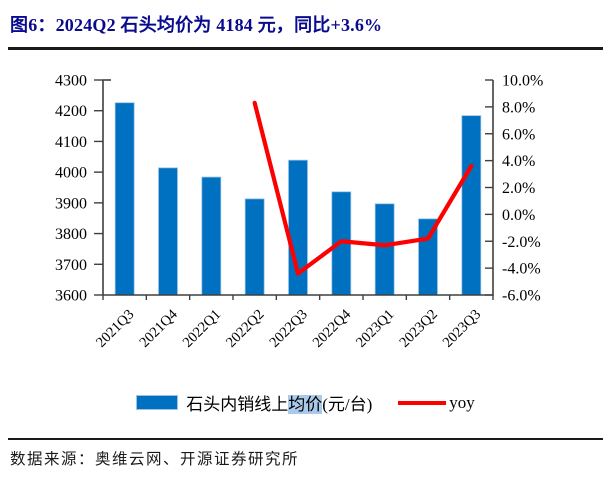 This screenshot has height=483, width=611. I want to click on line-legend-label: yoy, so click(462, 402).